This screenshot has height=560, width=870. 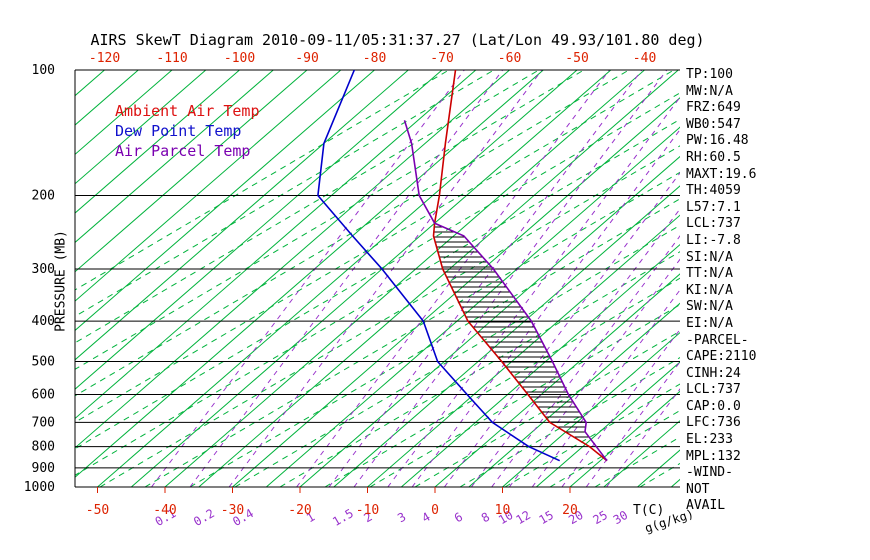 What do you see at coordinates (713, 124) in the screenshot?
I see `stat-line: WB0:547` at bounding box center [713, 124].